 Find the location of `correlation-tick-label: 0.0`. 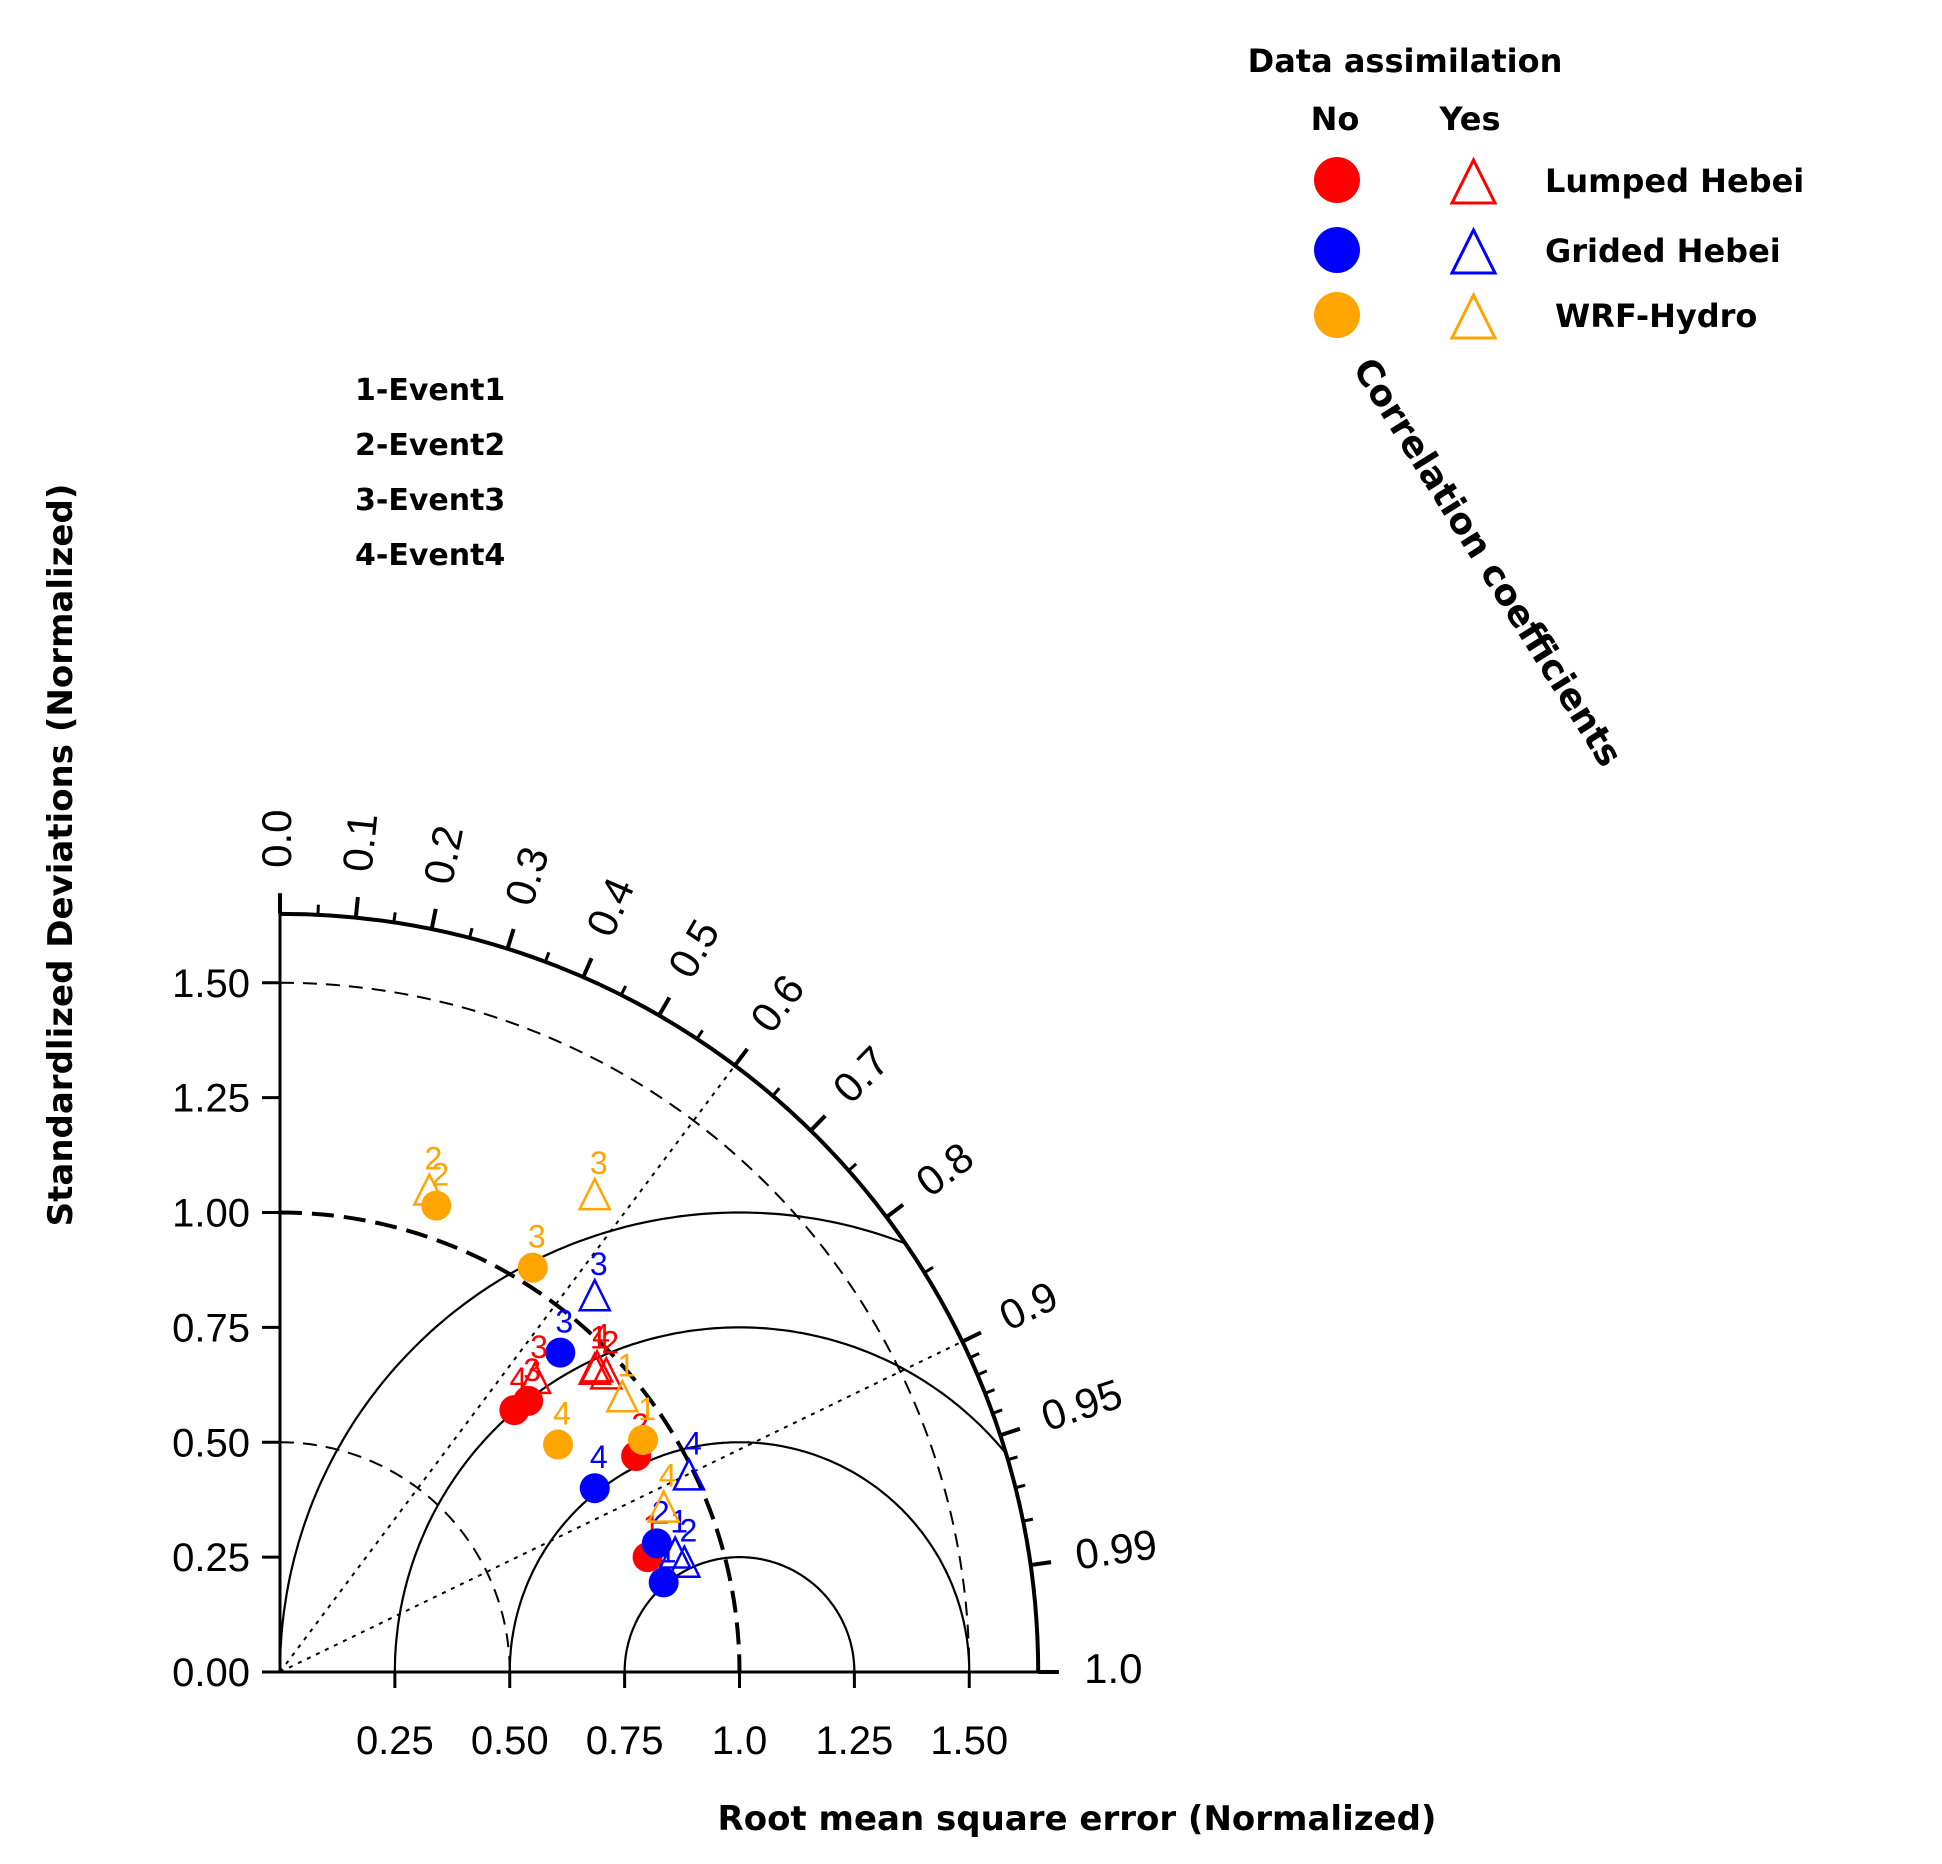

correlation-tick-label: 0.0 is located at coordinates (276, 838).